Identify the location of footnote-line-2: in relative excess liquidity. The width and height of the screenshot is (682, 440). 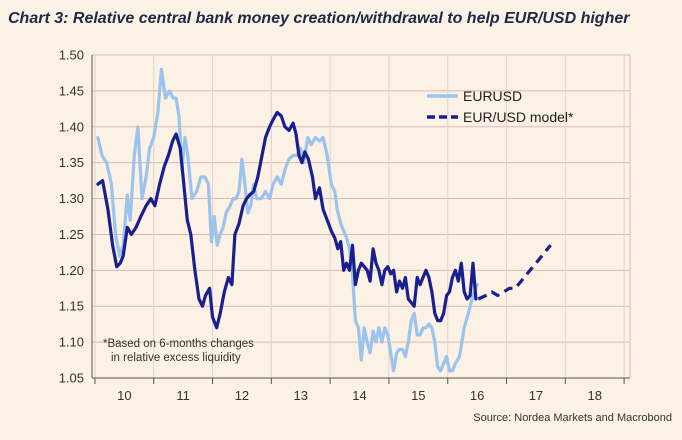
(176, 358).